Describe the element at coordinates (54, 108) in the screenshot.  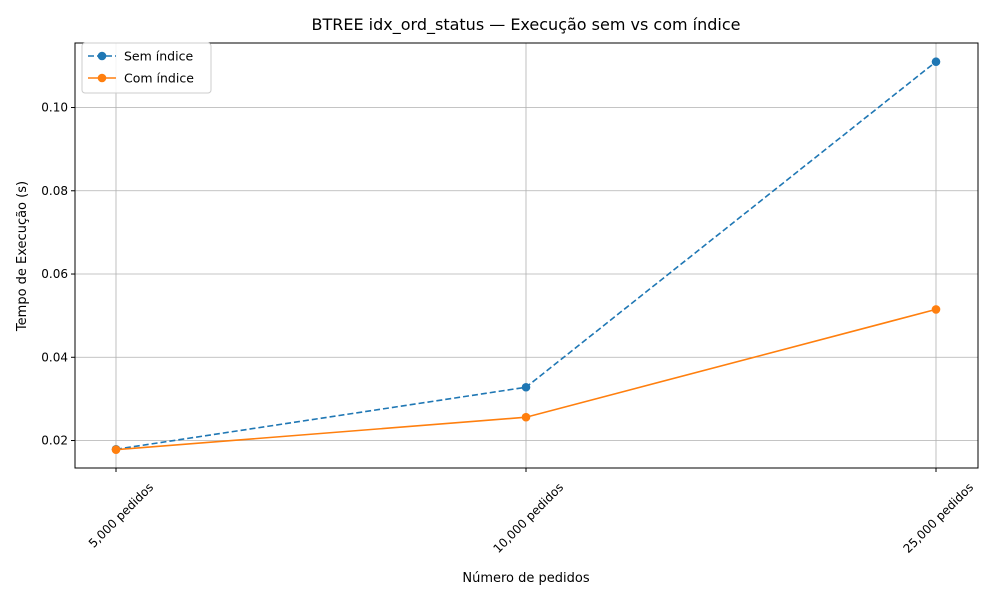
I see `y-tick-label-4: 0.10` at that location.